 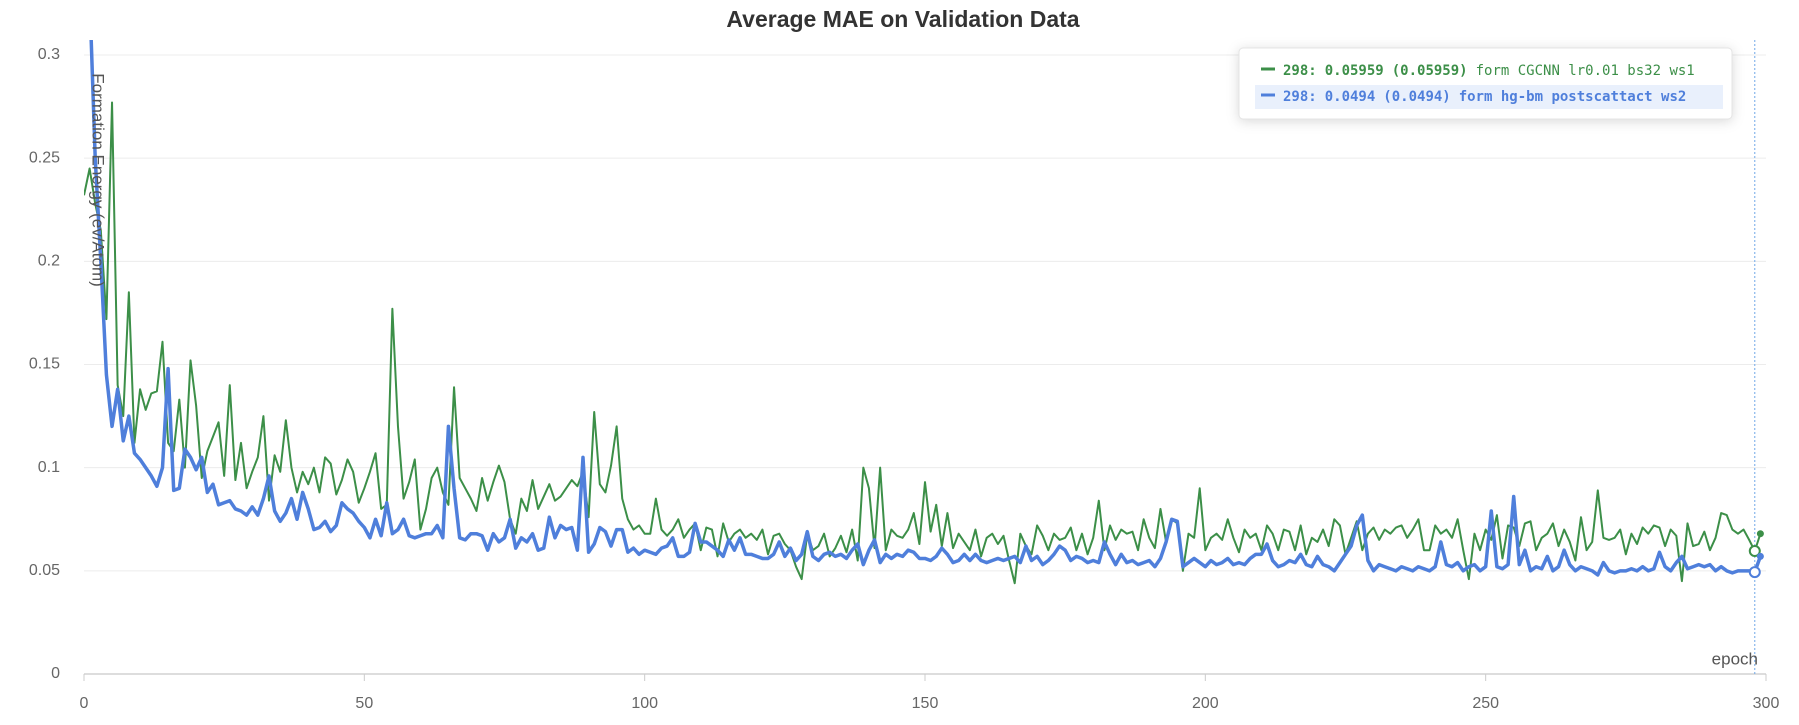 I want to click on y-tick-label: 0.15, so click(x=44, y=364).